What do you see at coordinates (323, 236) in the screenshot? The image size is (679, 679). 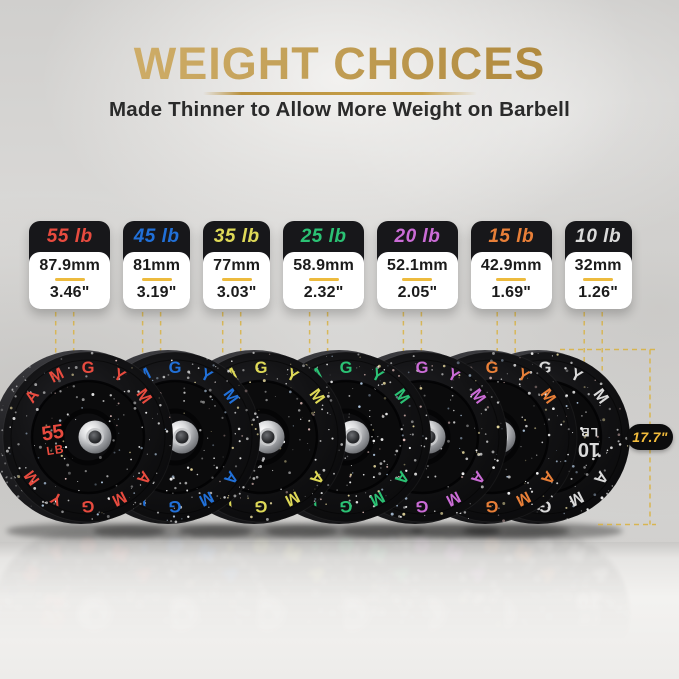 I see `weight-label: 25 lb` at bounding box center [323, 236].